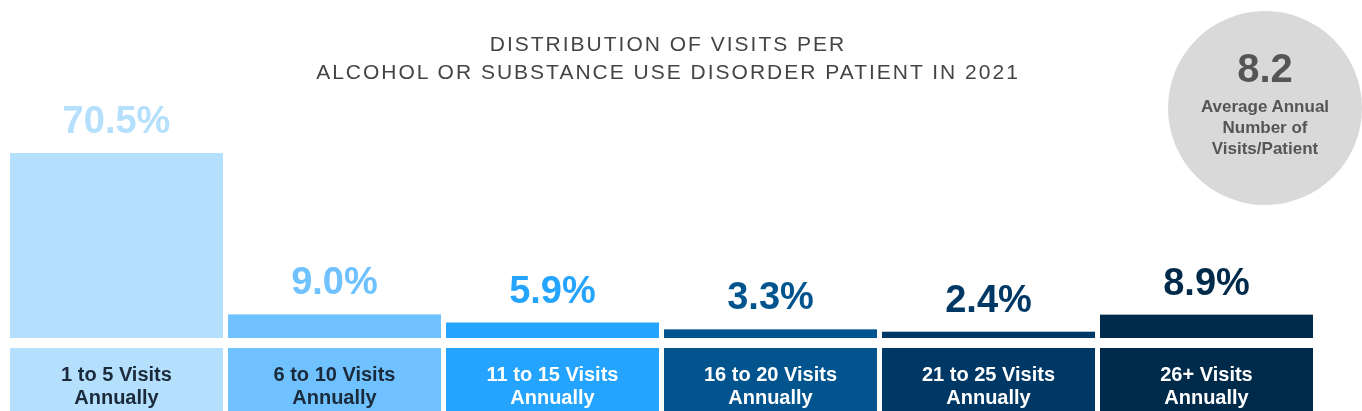 The width and height of the screenshot is (1362, 411). I want to click on x-tick-label: 1 to 5 Visits Annually, so click(116, 385).